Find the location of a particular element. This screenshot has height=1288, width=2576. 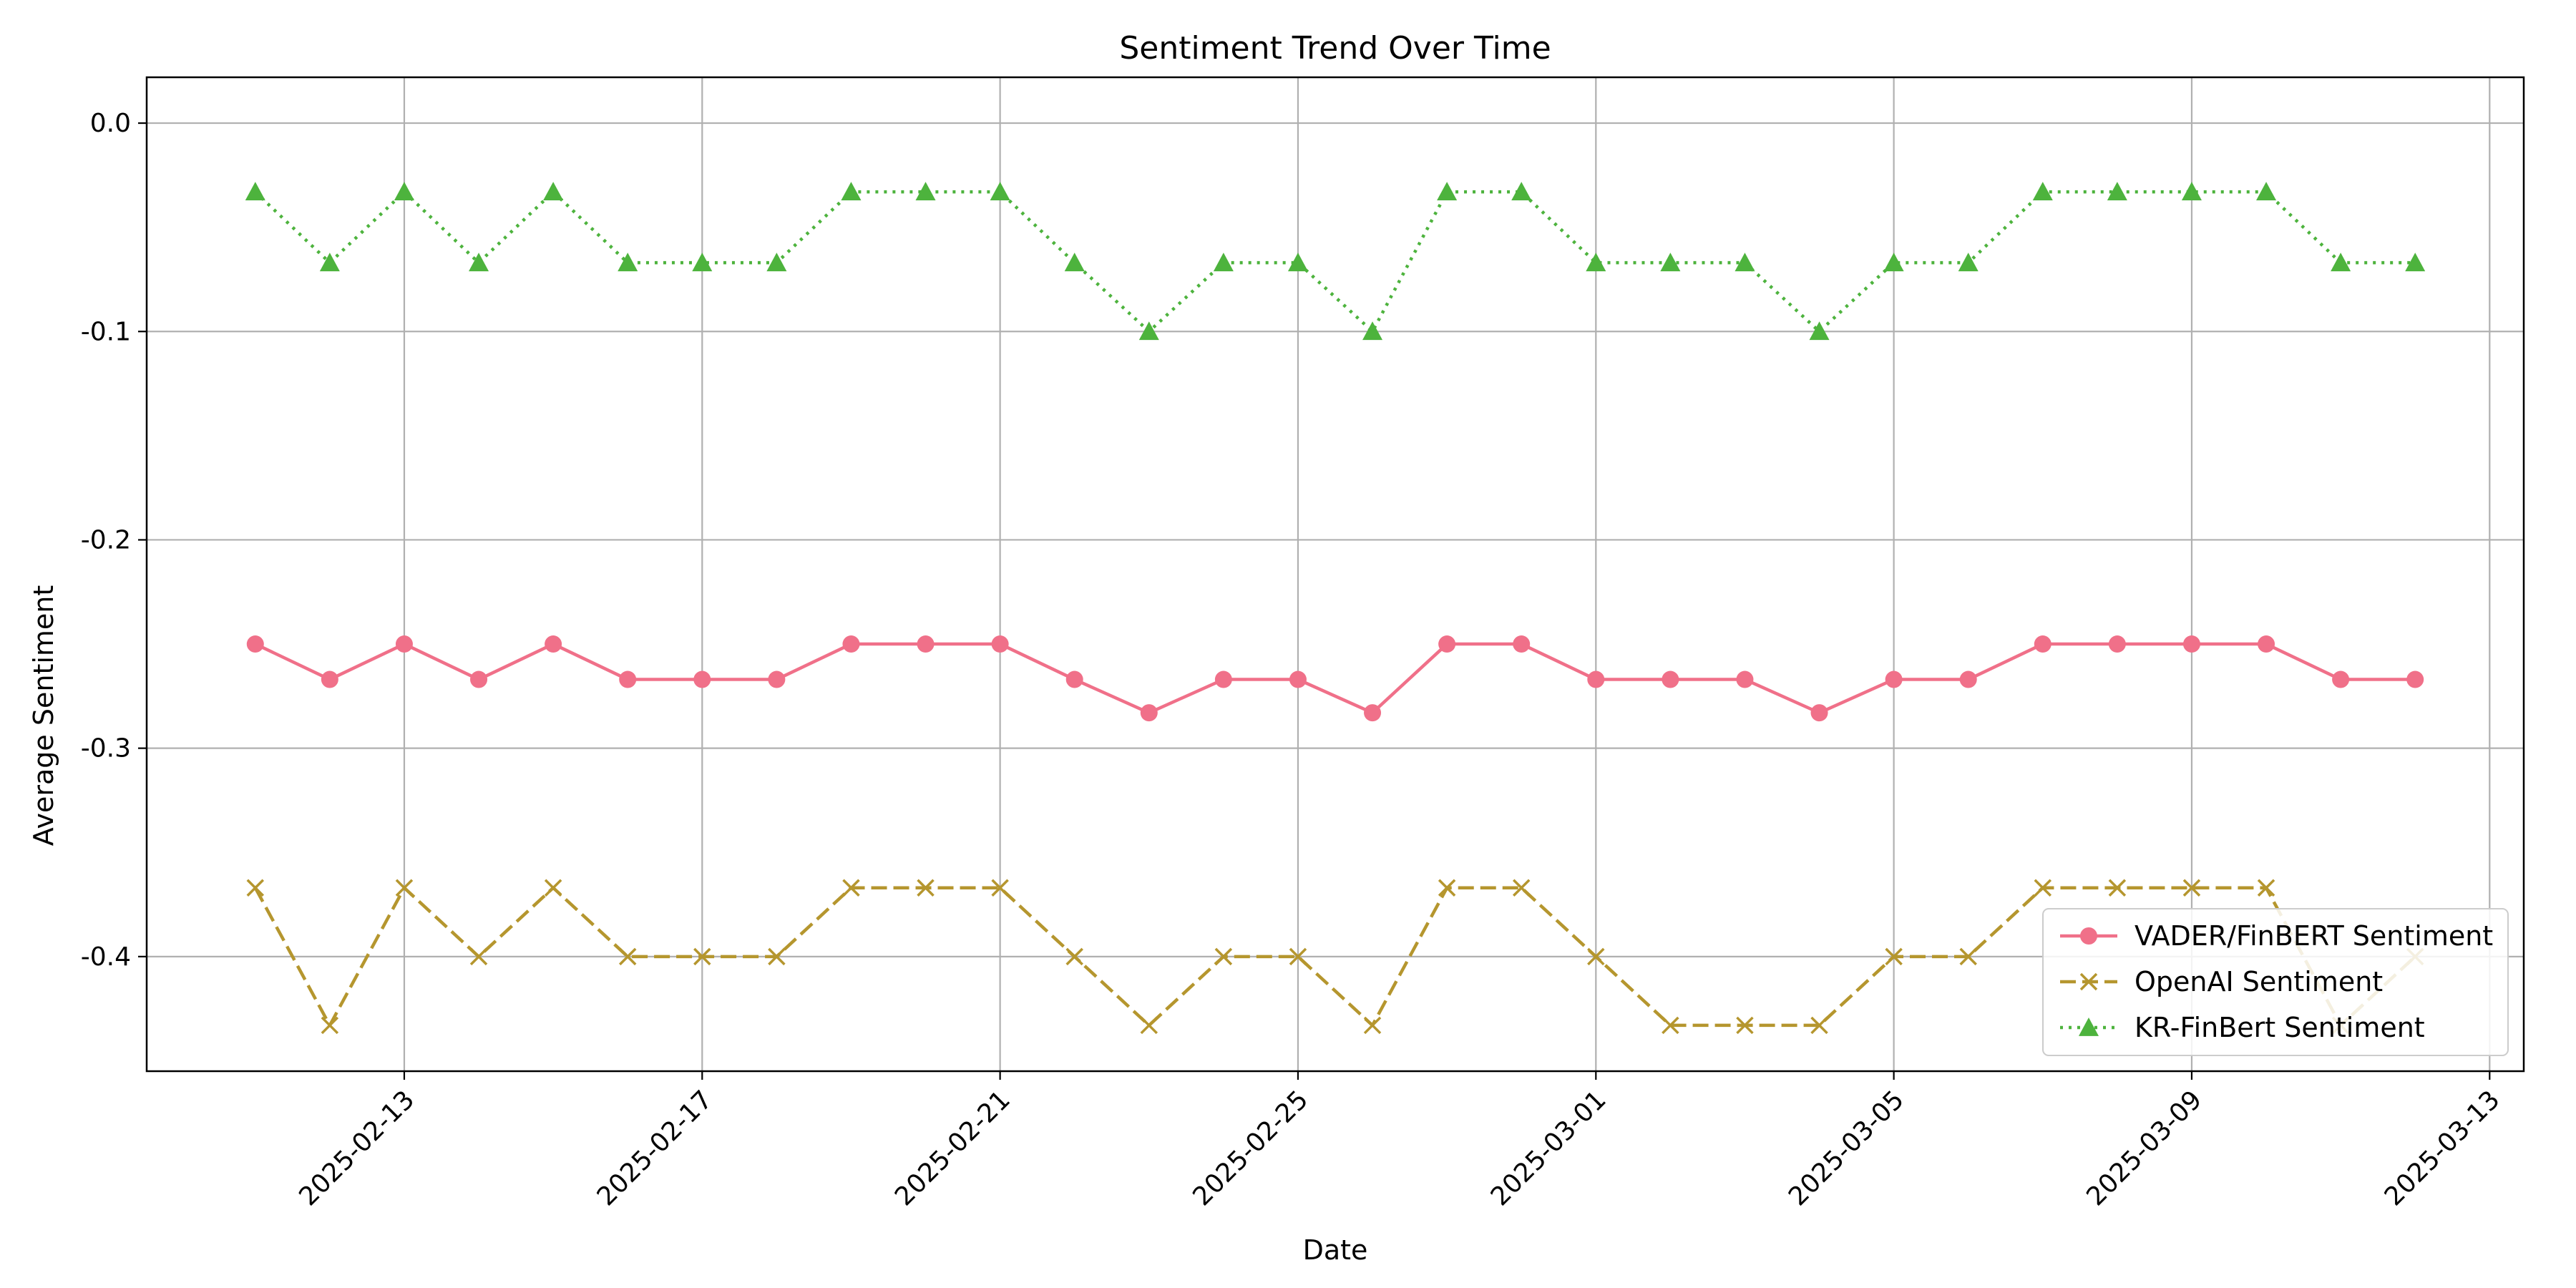

y-tick-label: -0.1 is located at coordinates (106, 331).